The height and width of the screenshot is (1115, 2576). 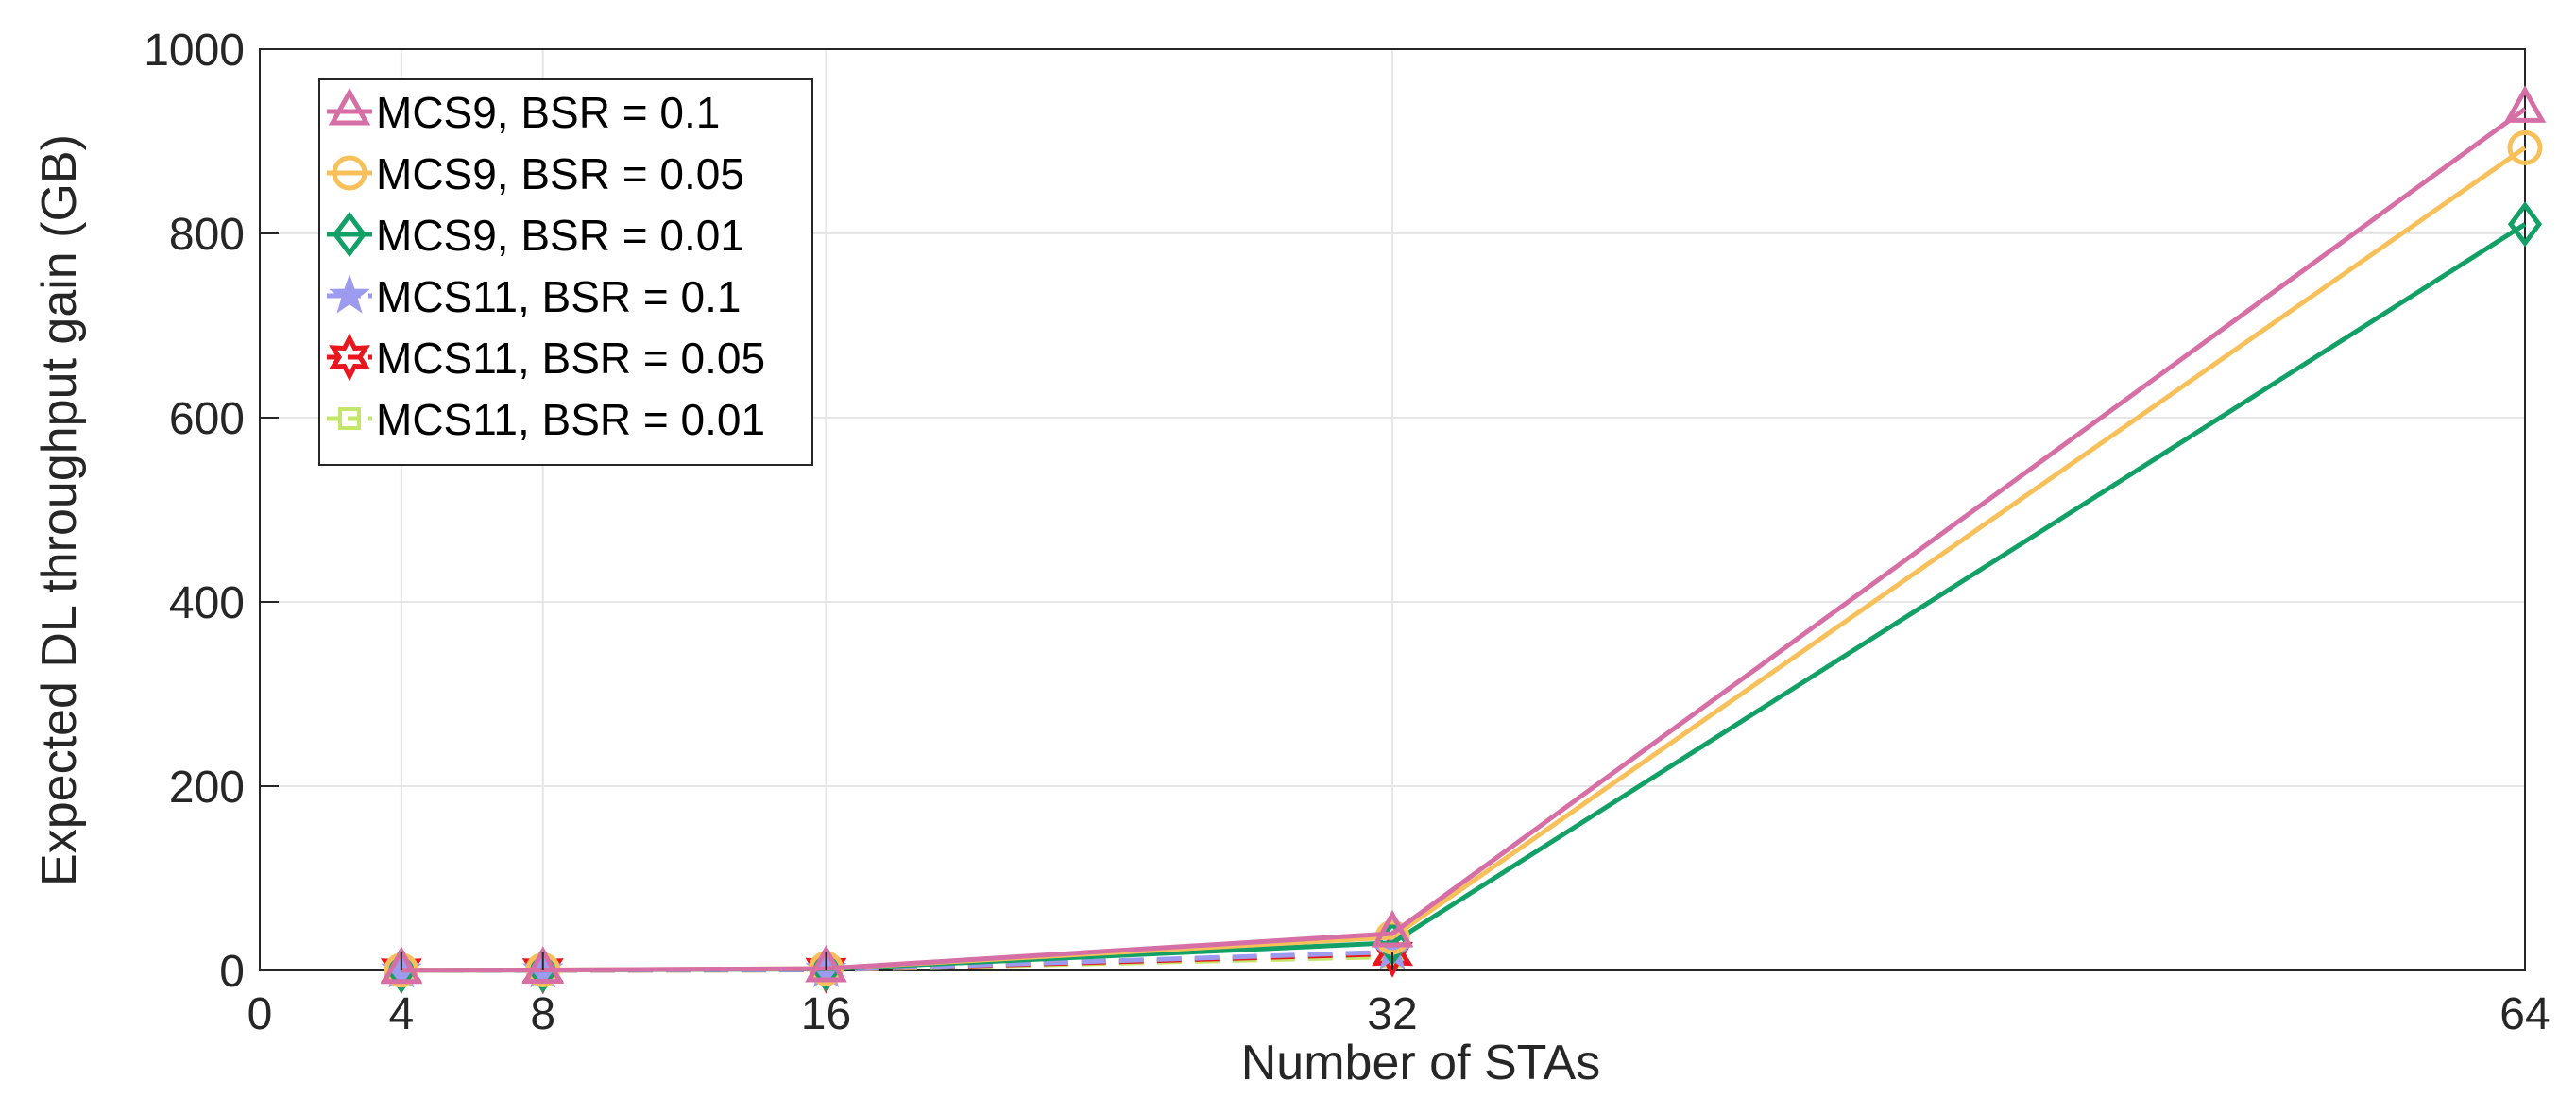 I want to click on x-tick-label: 0, so click(x=260, y=1014).